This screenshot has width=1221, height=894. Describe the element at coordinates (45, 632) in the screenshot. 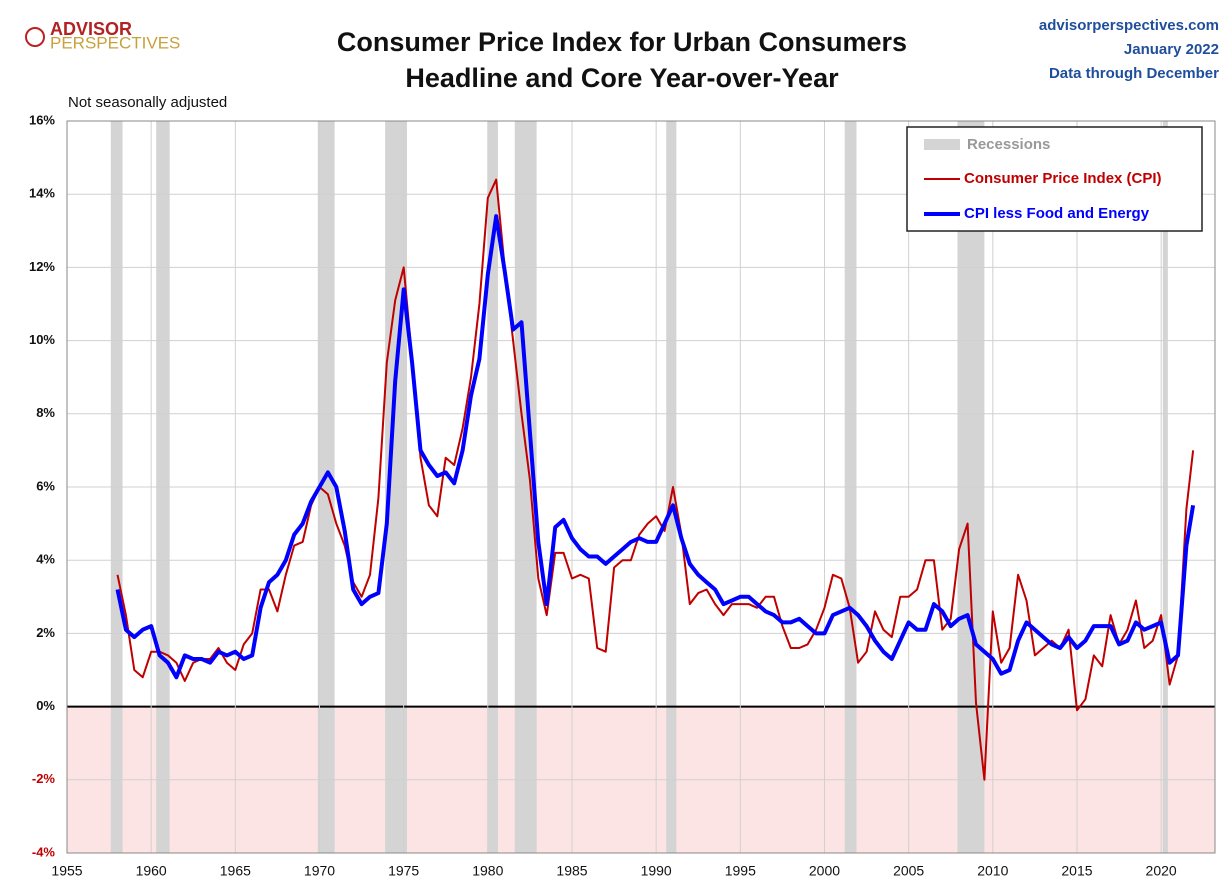

I see `y-tick-label: 2%` at that location.